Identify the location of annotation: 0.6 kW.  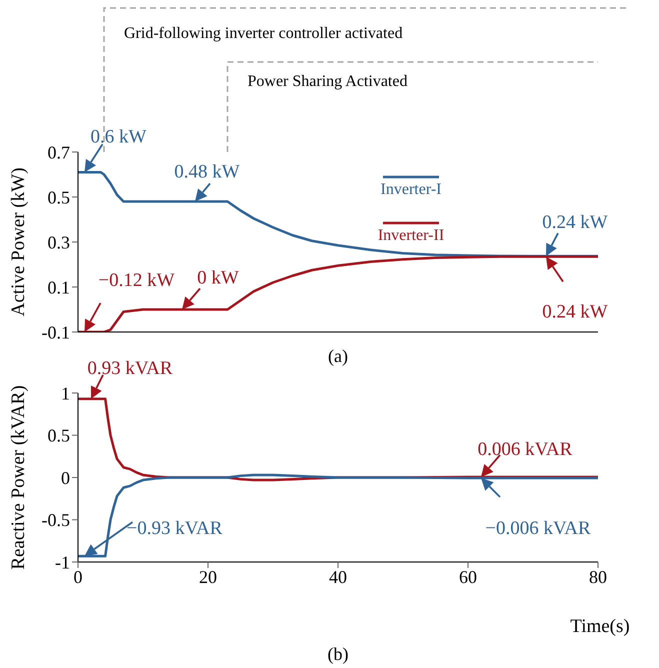
(118, 137).